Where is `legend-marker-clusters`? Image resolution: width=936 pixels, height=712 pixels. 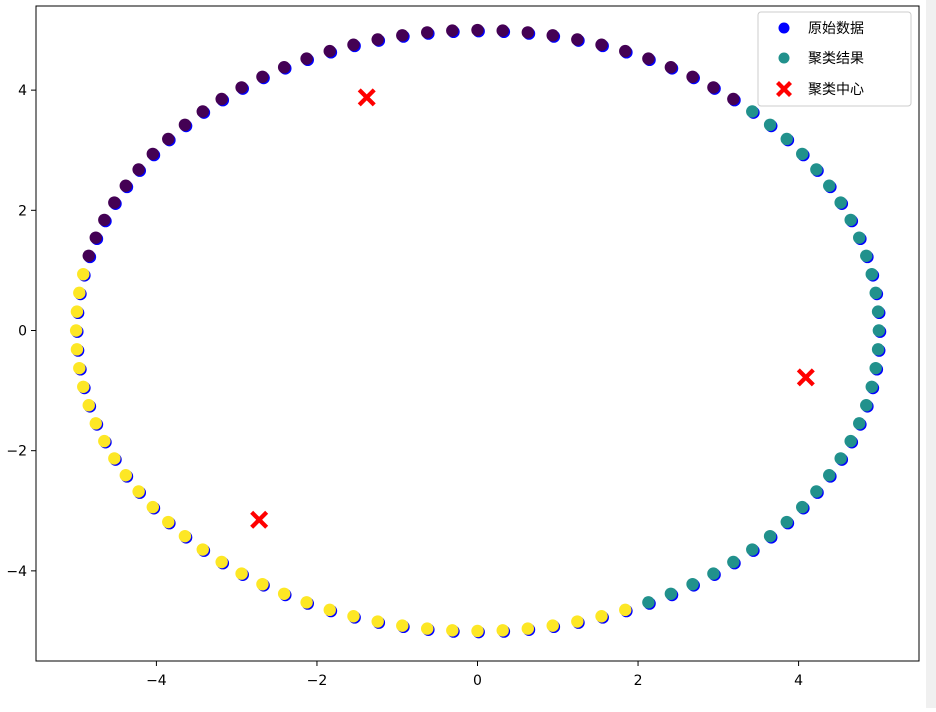
legend-marker-clusters is located at coordinates (784, 58).